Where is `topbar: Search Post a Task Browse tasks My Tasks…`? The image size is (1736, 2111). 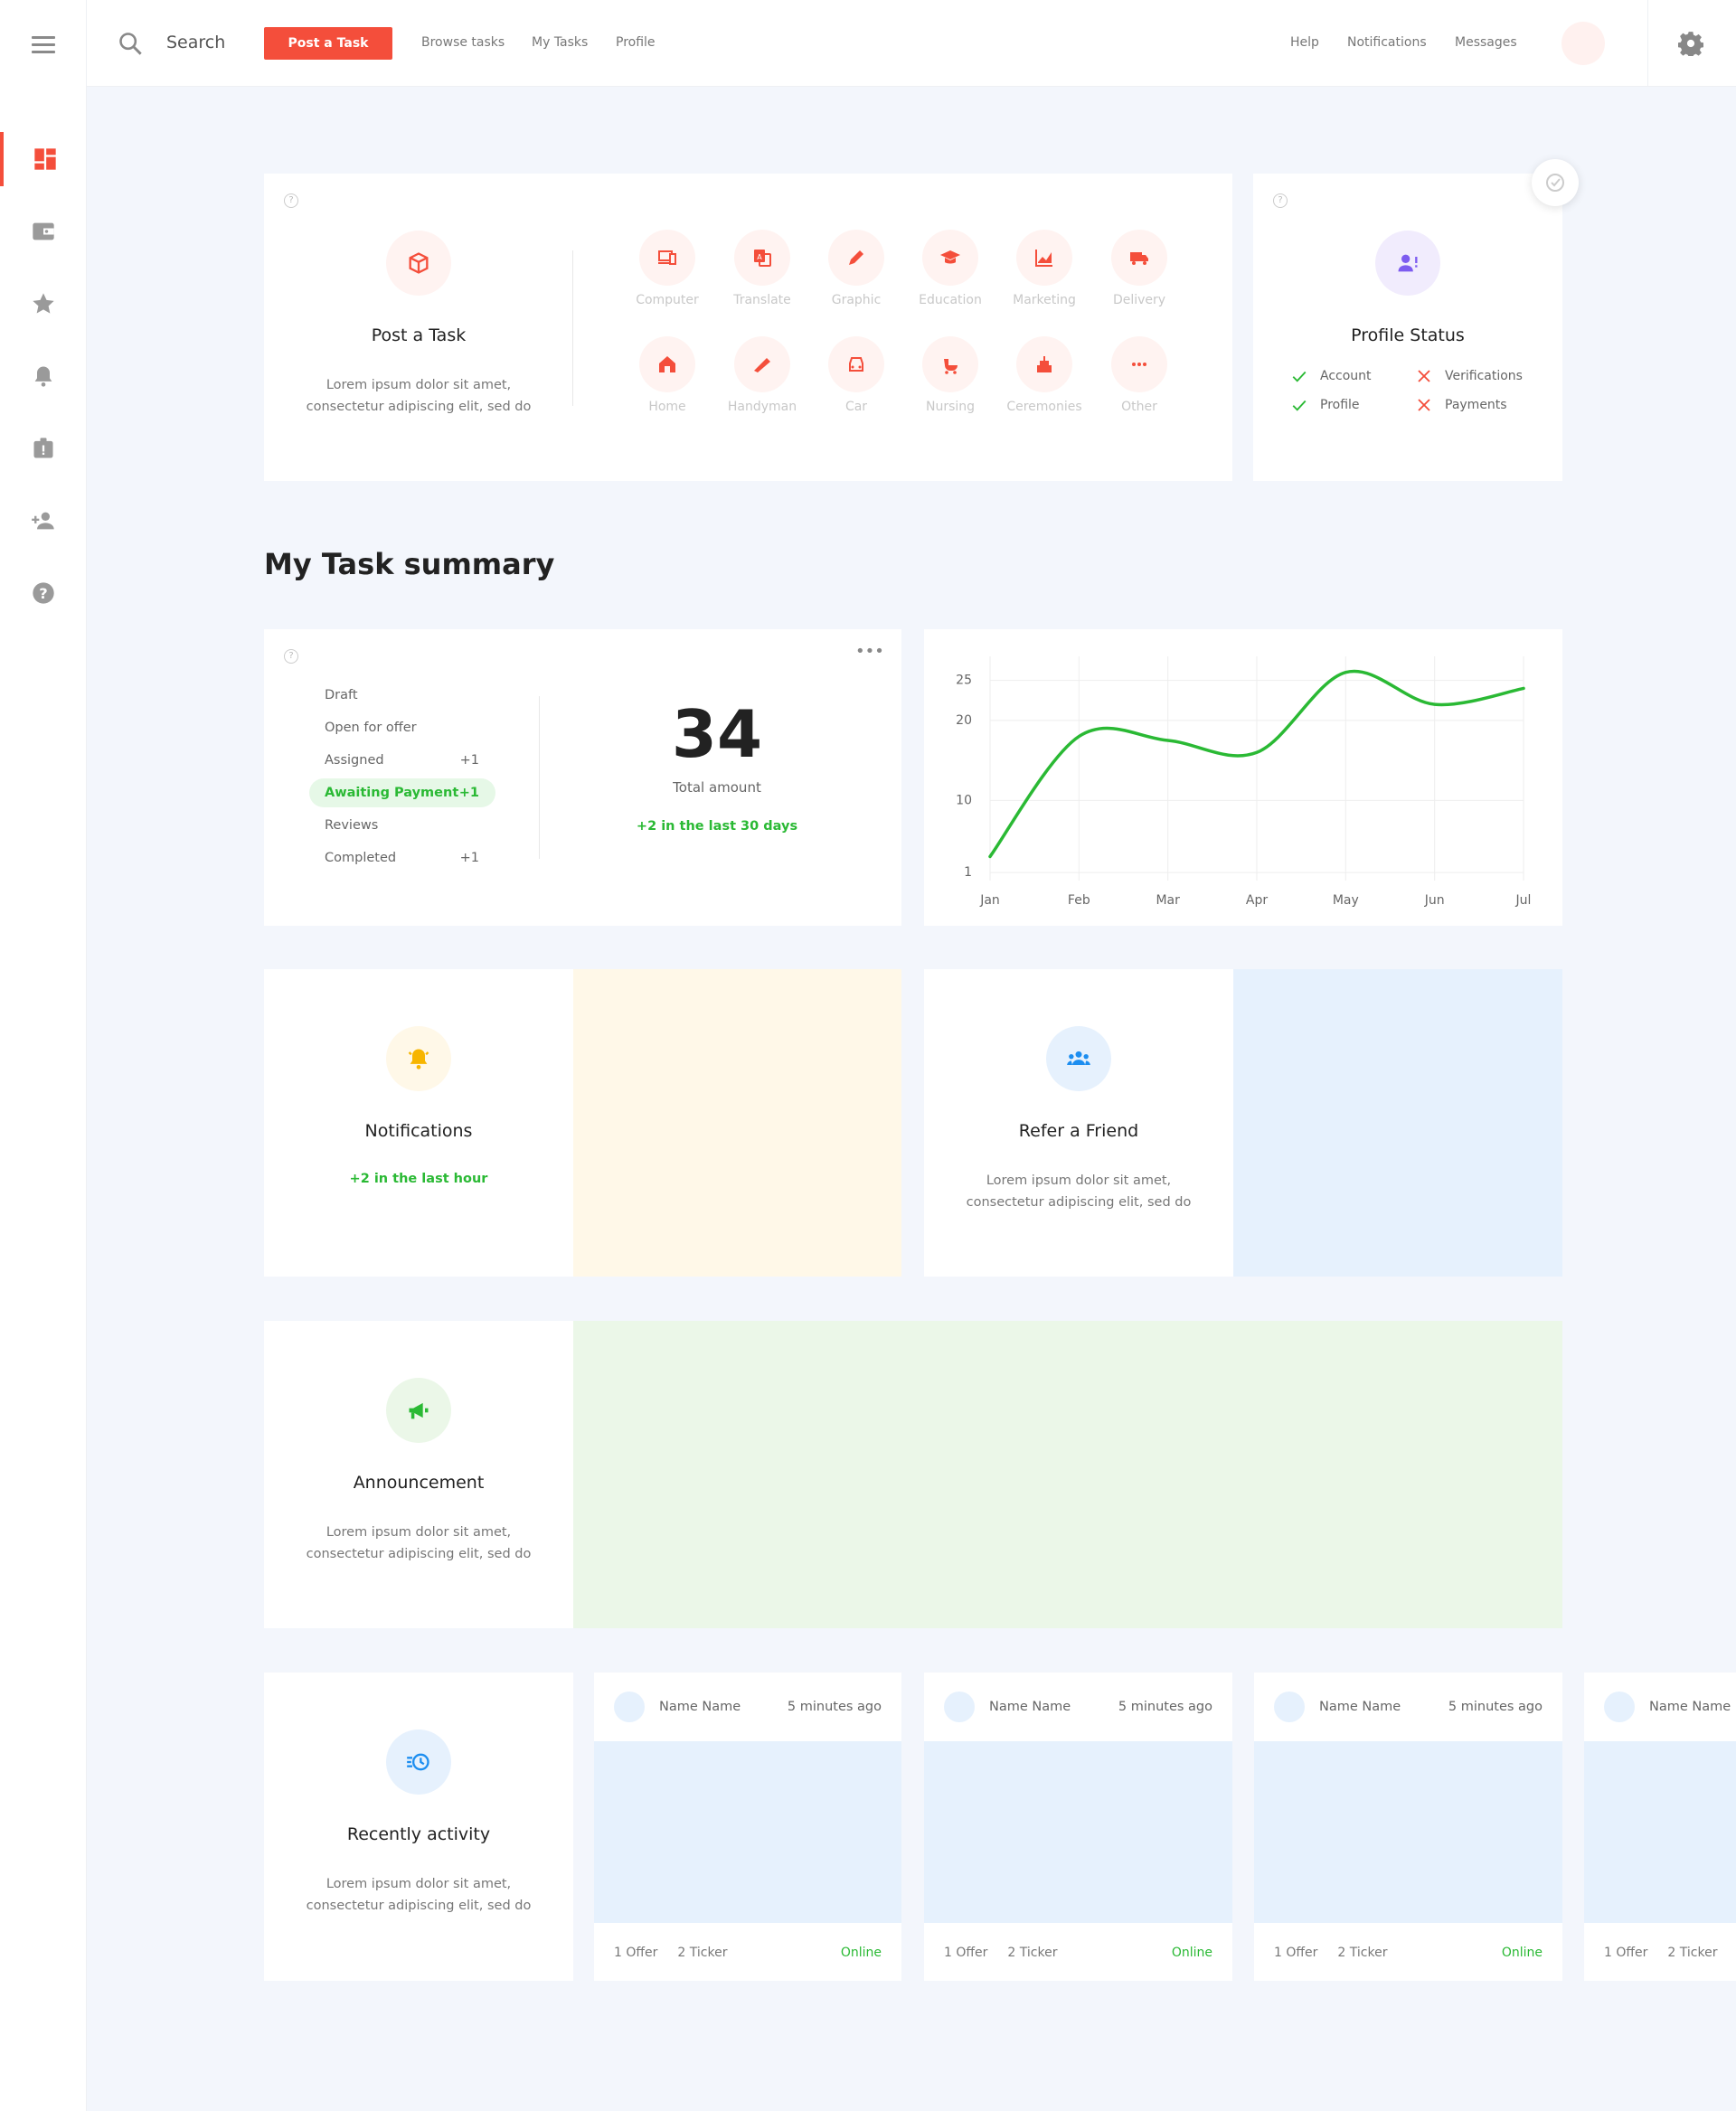 topbar: Search Post a Task Browse tasks My Tasks… is located at coordinates (912, 44).